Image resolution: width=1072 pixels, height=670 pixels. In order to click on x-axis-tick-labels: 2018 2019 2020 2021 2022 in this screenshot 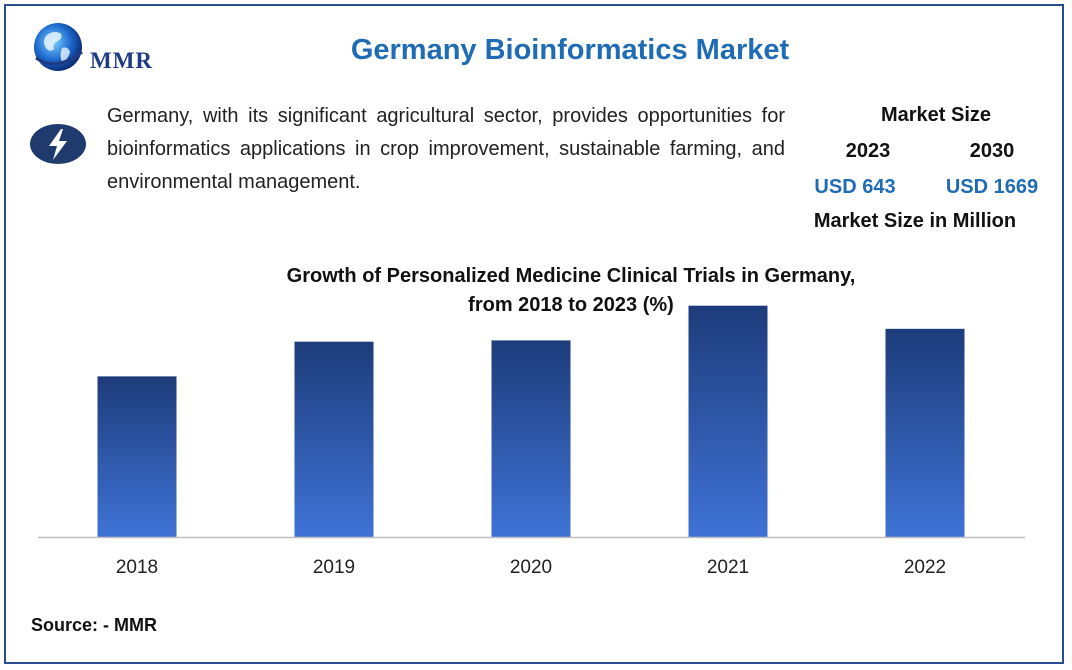, I will do `click(531, 567)`.